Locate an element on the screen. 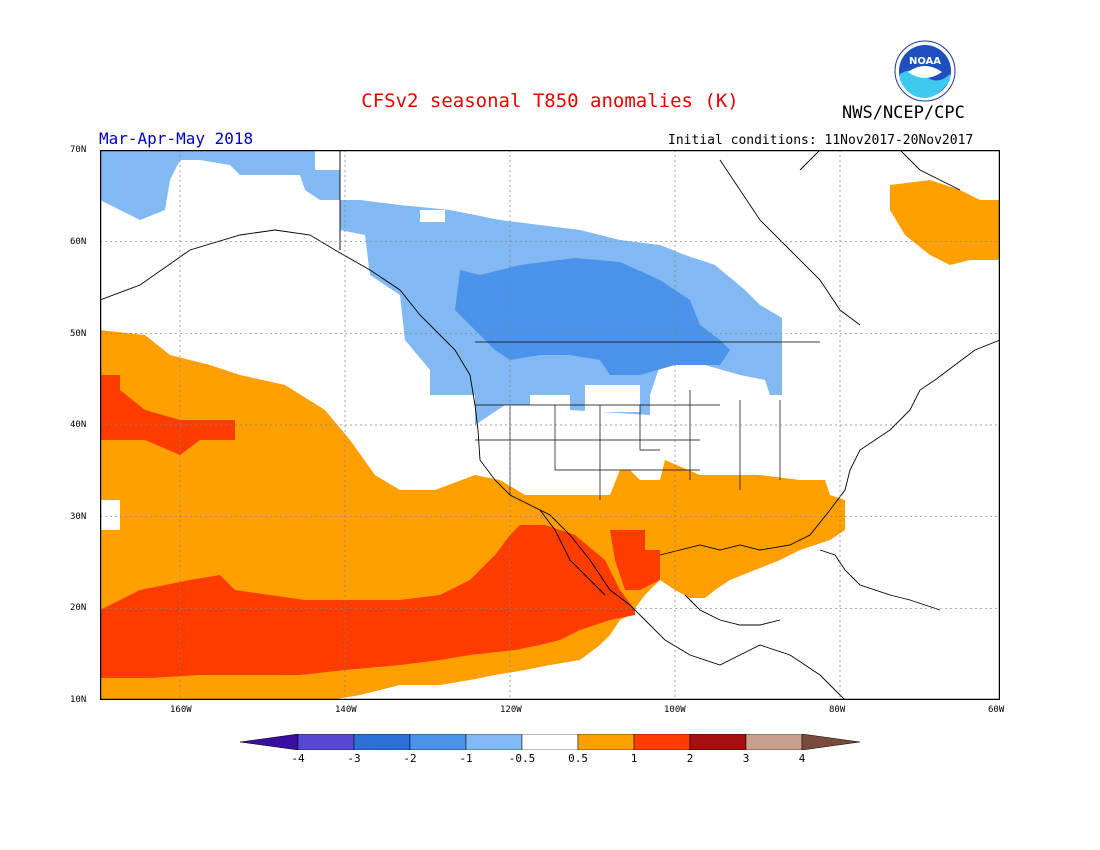 The height and width of the screenshot is (850, 1100). colorbar-tick-label: 2 is located at coordinates (690, 758).